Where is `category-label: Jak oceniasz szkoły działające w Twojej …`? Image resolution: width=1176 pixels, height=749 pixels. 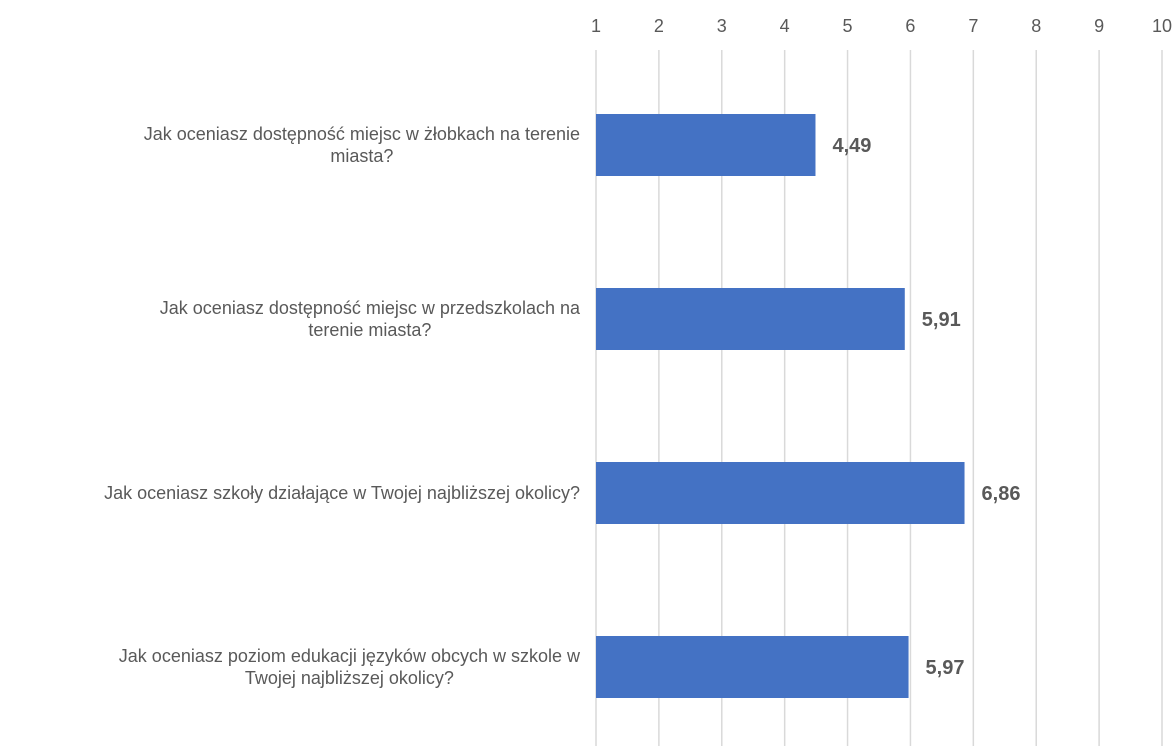
category-label: Jak oceniasz szkoły działające w Twojej … is located at coordinates (342, 493).